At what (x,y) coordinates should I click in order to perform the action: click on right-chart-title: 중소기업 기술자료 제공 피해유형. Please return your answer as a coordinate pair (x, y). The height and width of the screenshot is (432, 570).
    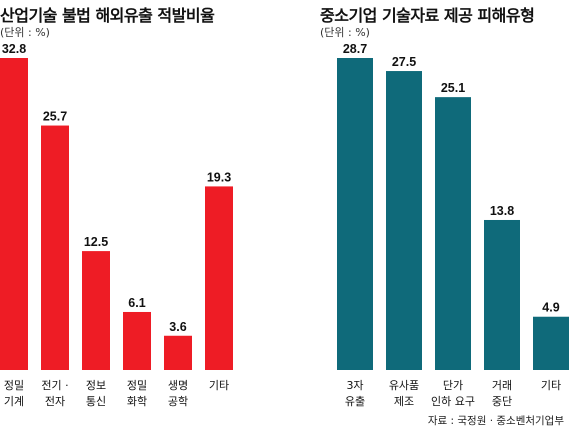
    Looking at the image, I should click on (427, 15).